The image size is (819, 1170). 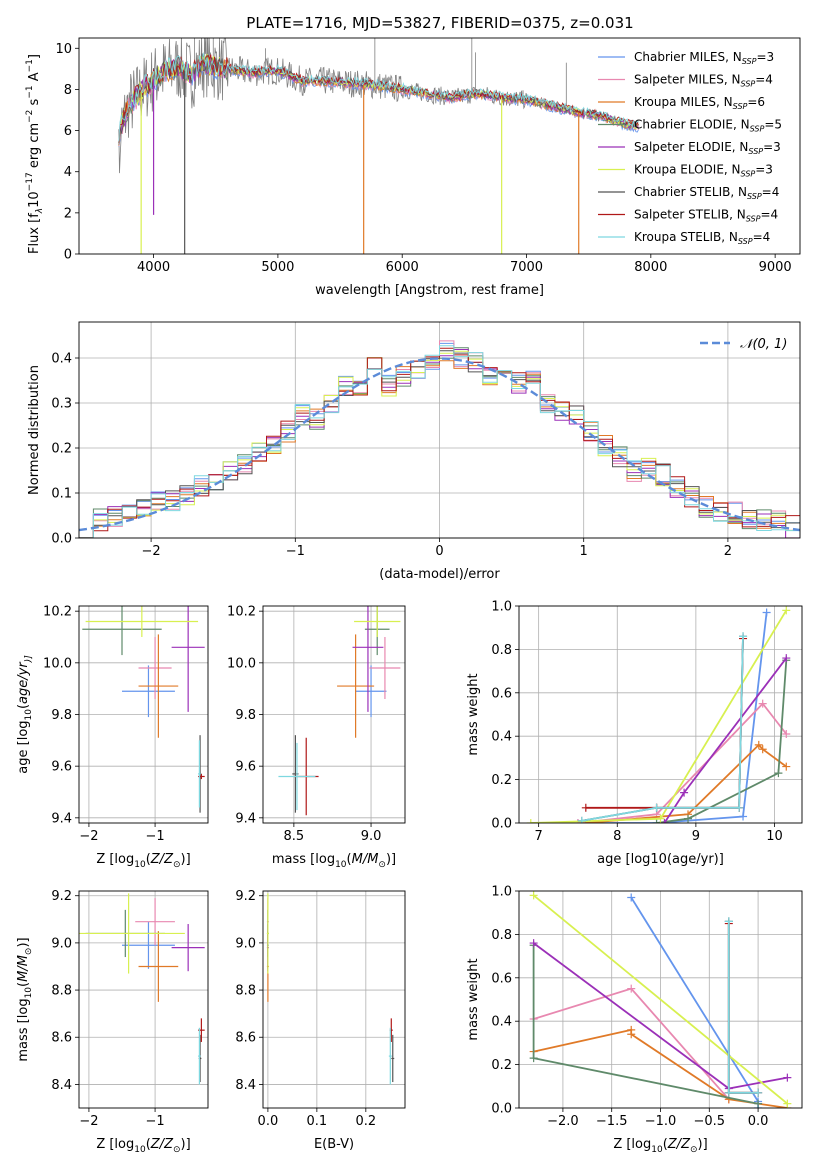 What do you see at coordinates (710, 1121) in the screenshot?
I see `tick-label-x: −0.5` at bounding box center [710, 1121].